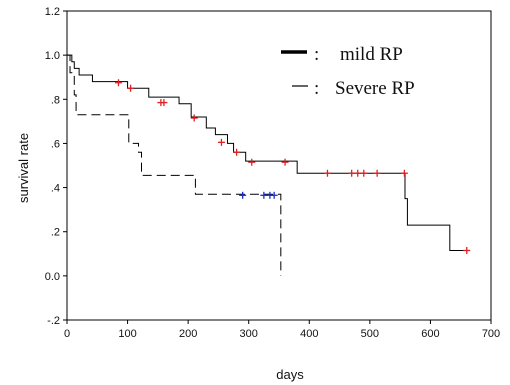 Image resolution: width=510 pixels, height=385 pixels. What do you see at coordinates (127, 334) in the screenshot?
I see `x-tick-label: 100` at bounding box center [127, 334].